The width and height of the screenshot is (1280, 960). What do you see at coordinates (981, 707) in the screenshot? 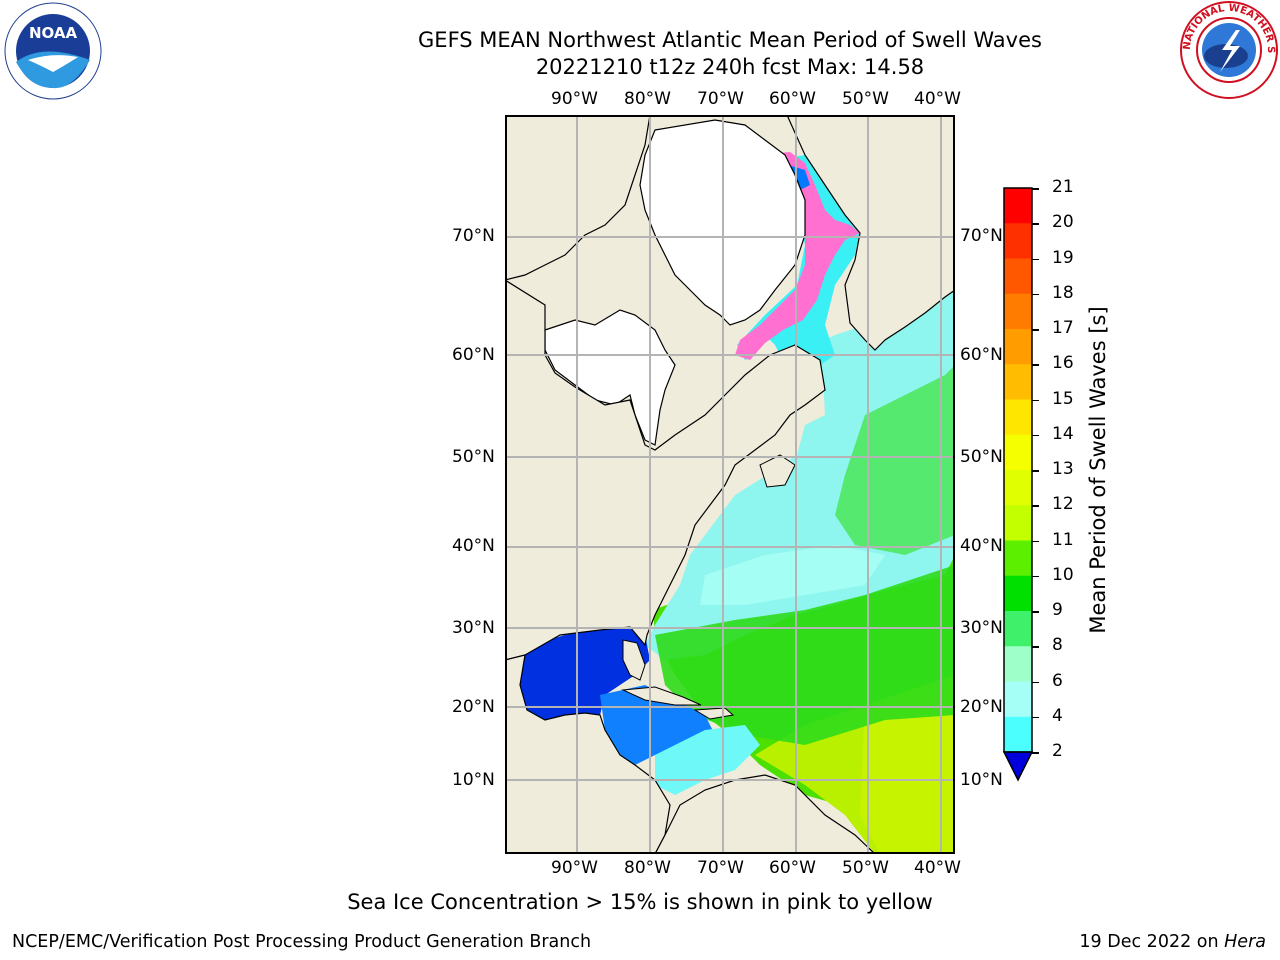
I see `lat-label-right: 20°N` at bounding box center [981, 707].